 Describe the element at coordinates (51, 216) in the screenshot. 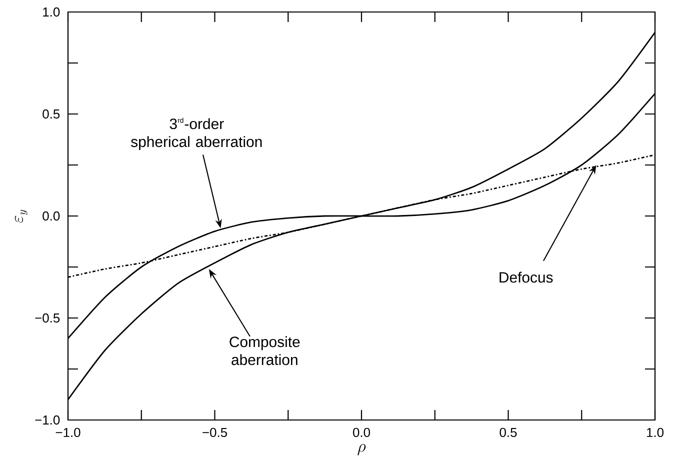

I see `y-tick-label: 0.0` at that location.